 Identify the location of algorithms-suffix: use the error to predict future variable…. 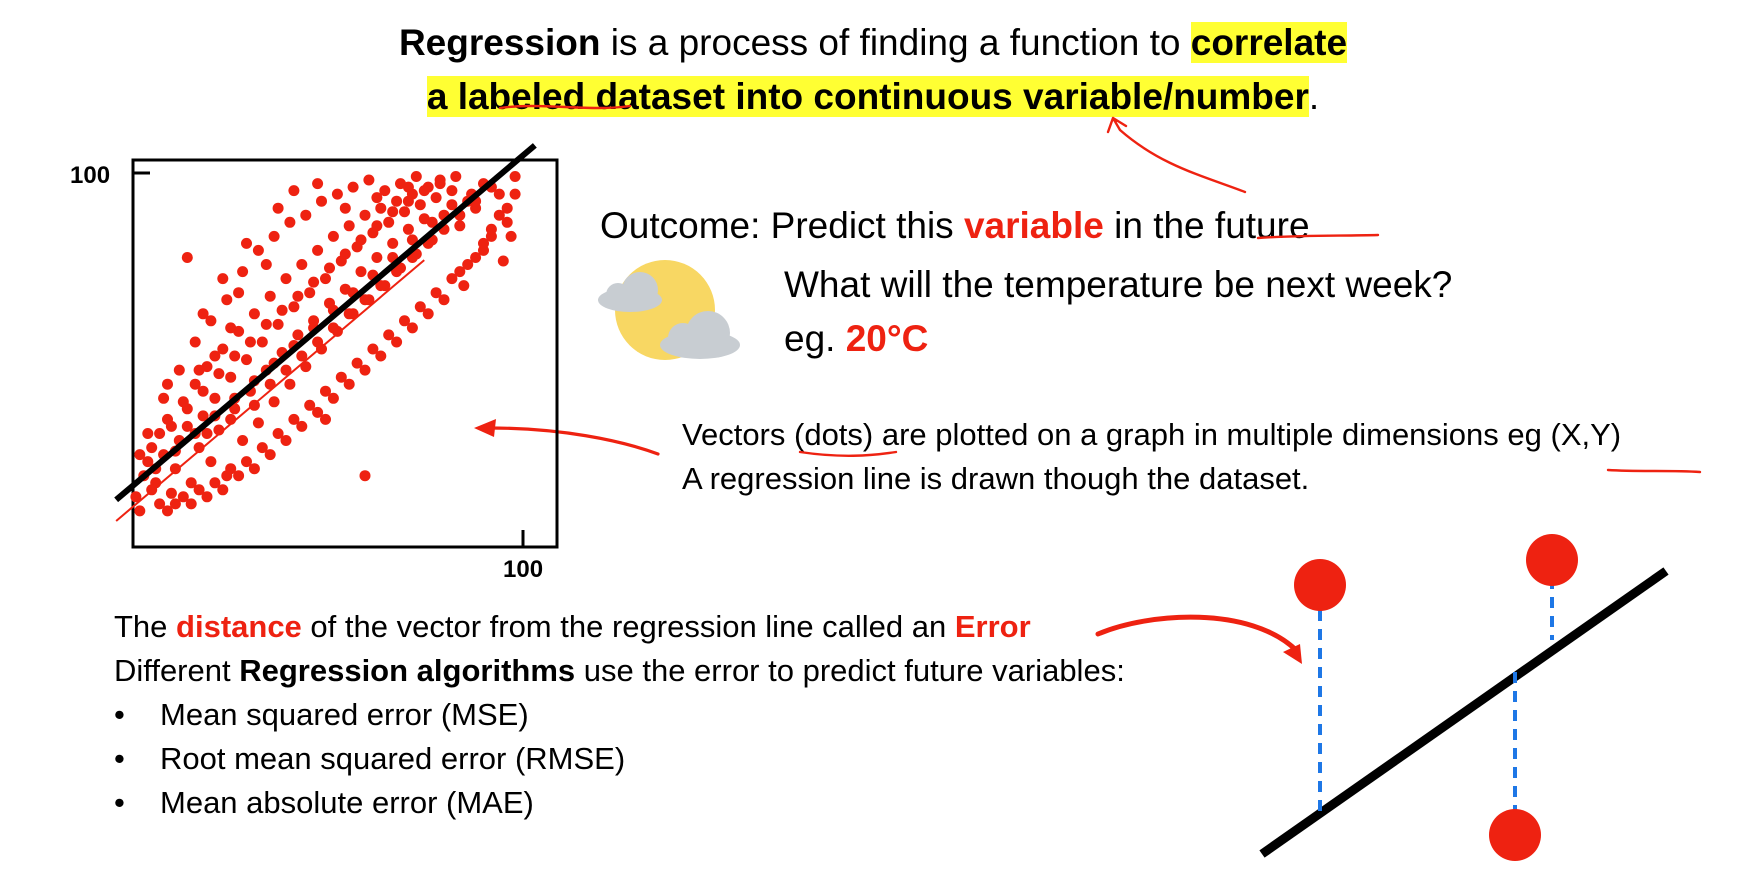
(850, 670).